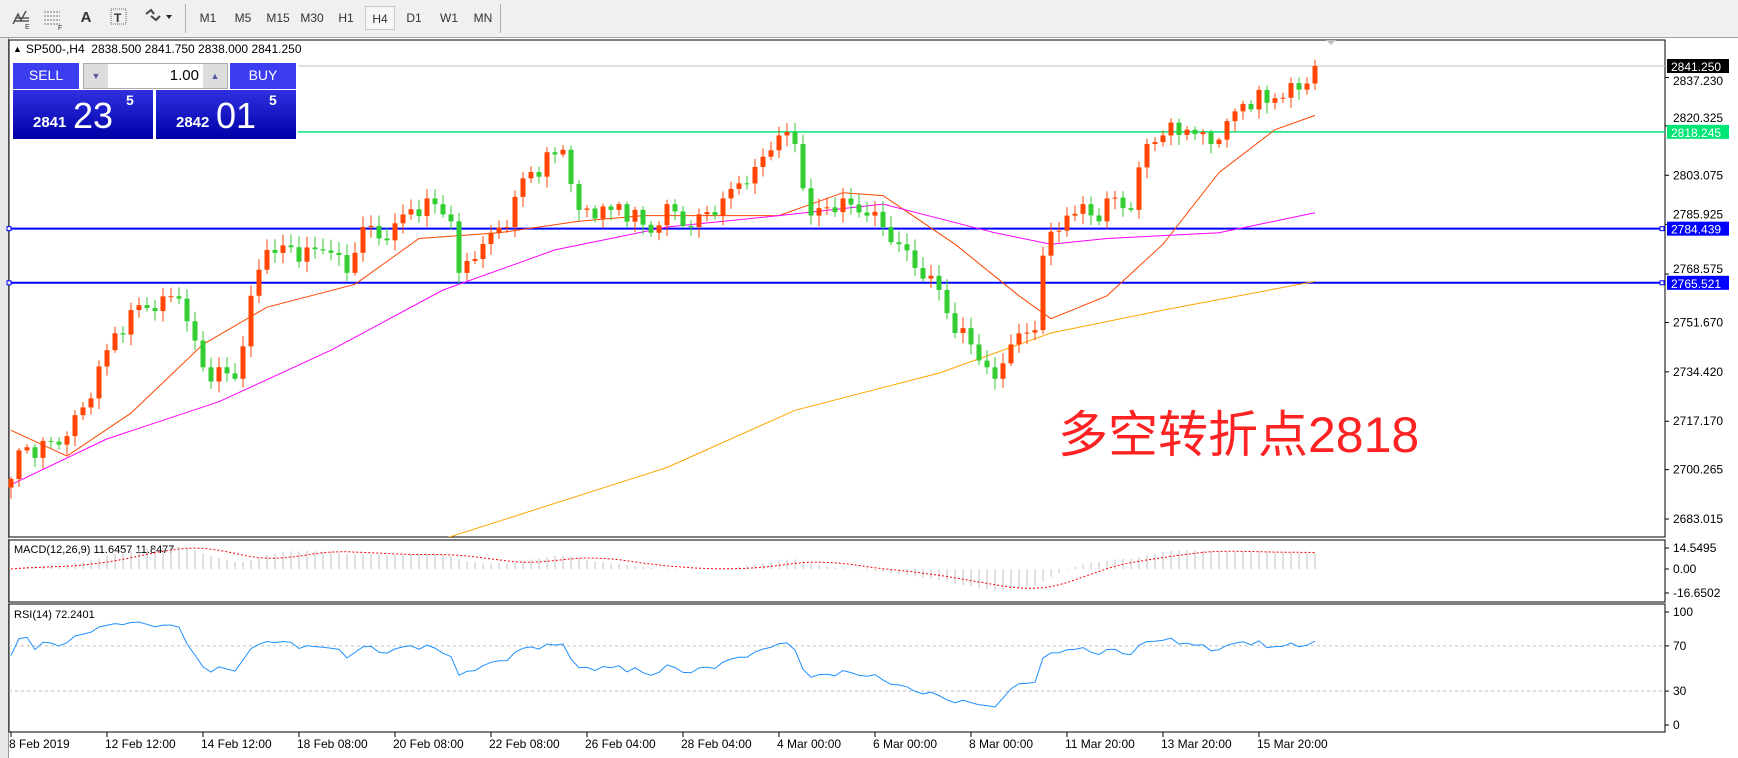 The image size is (1738, 758). What do you see at coordinates (119, 18) in the screenshot?
I see `text-label-icon: T` at bounding box center [119, 18].